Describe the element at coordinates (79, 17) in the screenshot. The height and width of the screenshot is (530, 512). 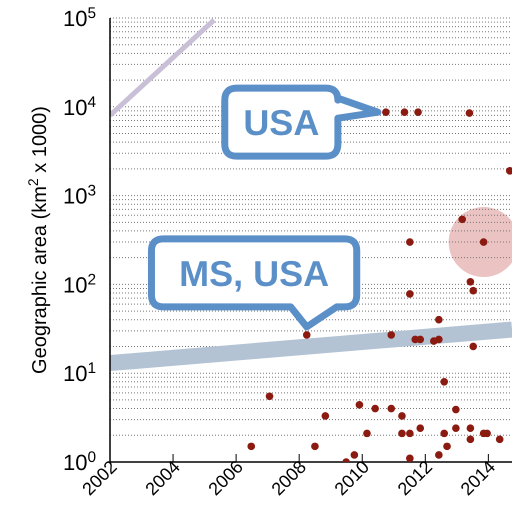
I see `y-tick-label: 10$^{5}$` at that location.